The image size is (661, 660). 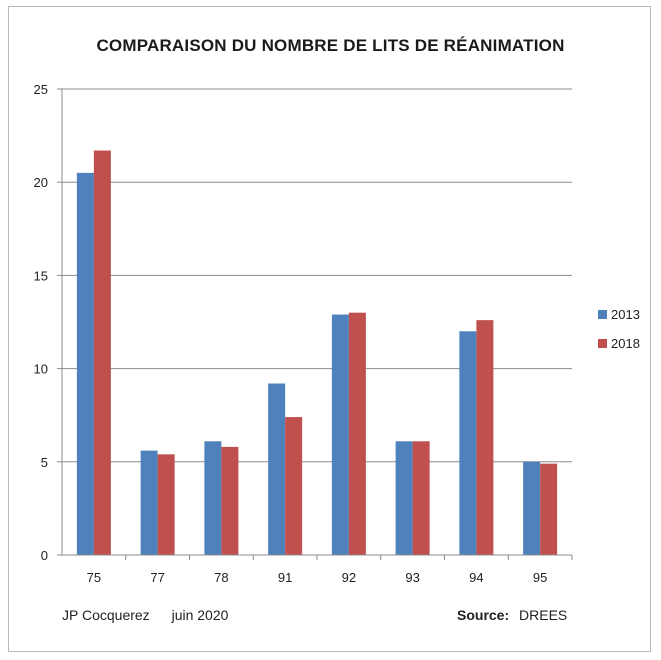 What do you see at coordinates (44, 555) in the screenshot?
I see `y-tick-label-0: 0` at bounding box center [44, 555].